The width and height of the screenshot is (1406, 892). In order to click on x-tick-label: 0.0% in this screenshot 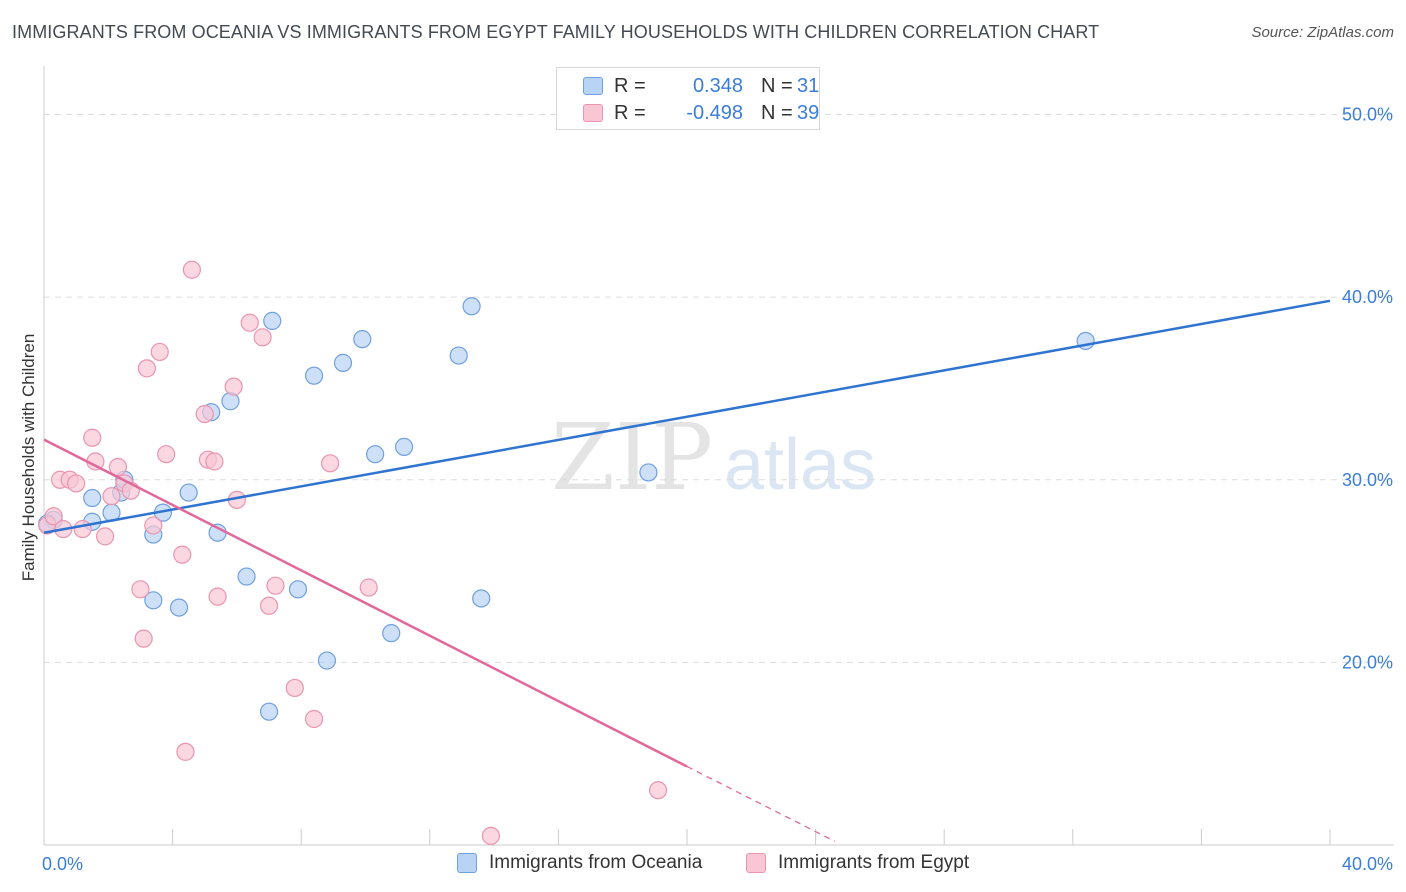, I will do `click(62, 864)`.